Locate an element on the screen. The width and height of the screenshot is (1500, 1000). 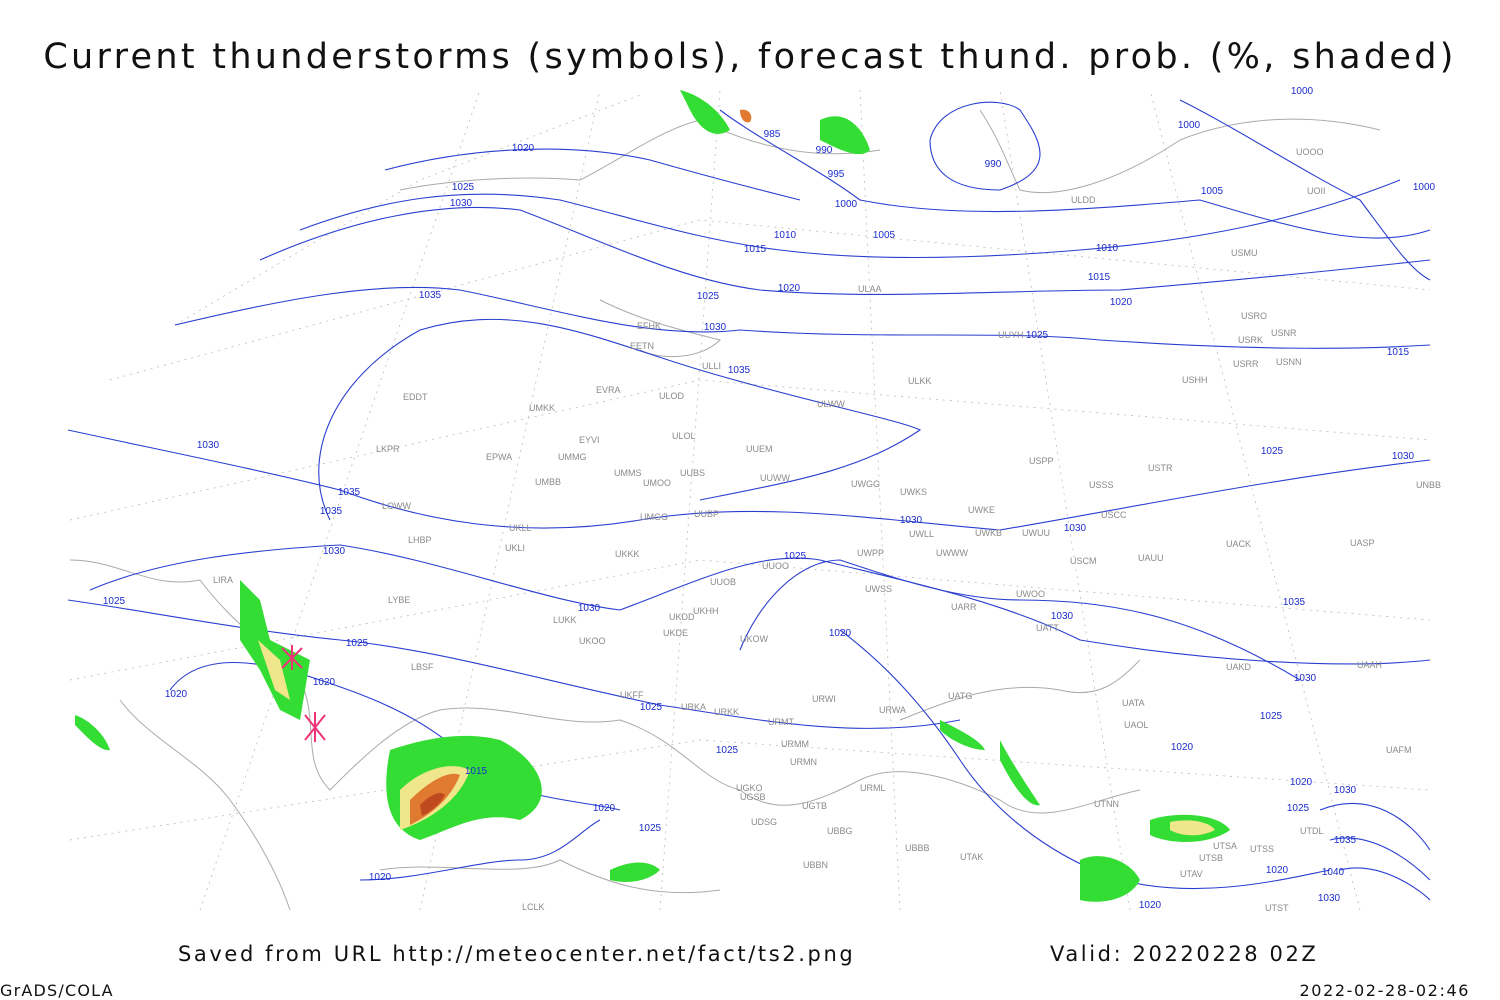
station-label: UKOO is located at coordinates (592, 641).